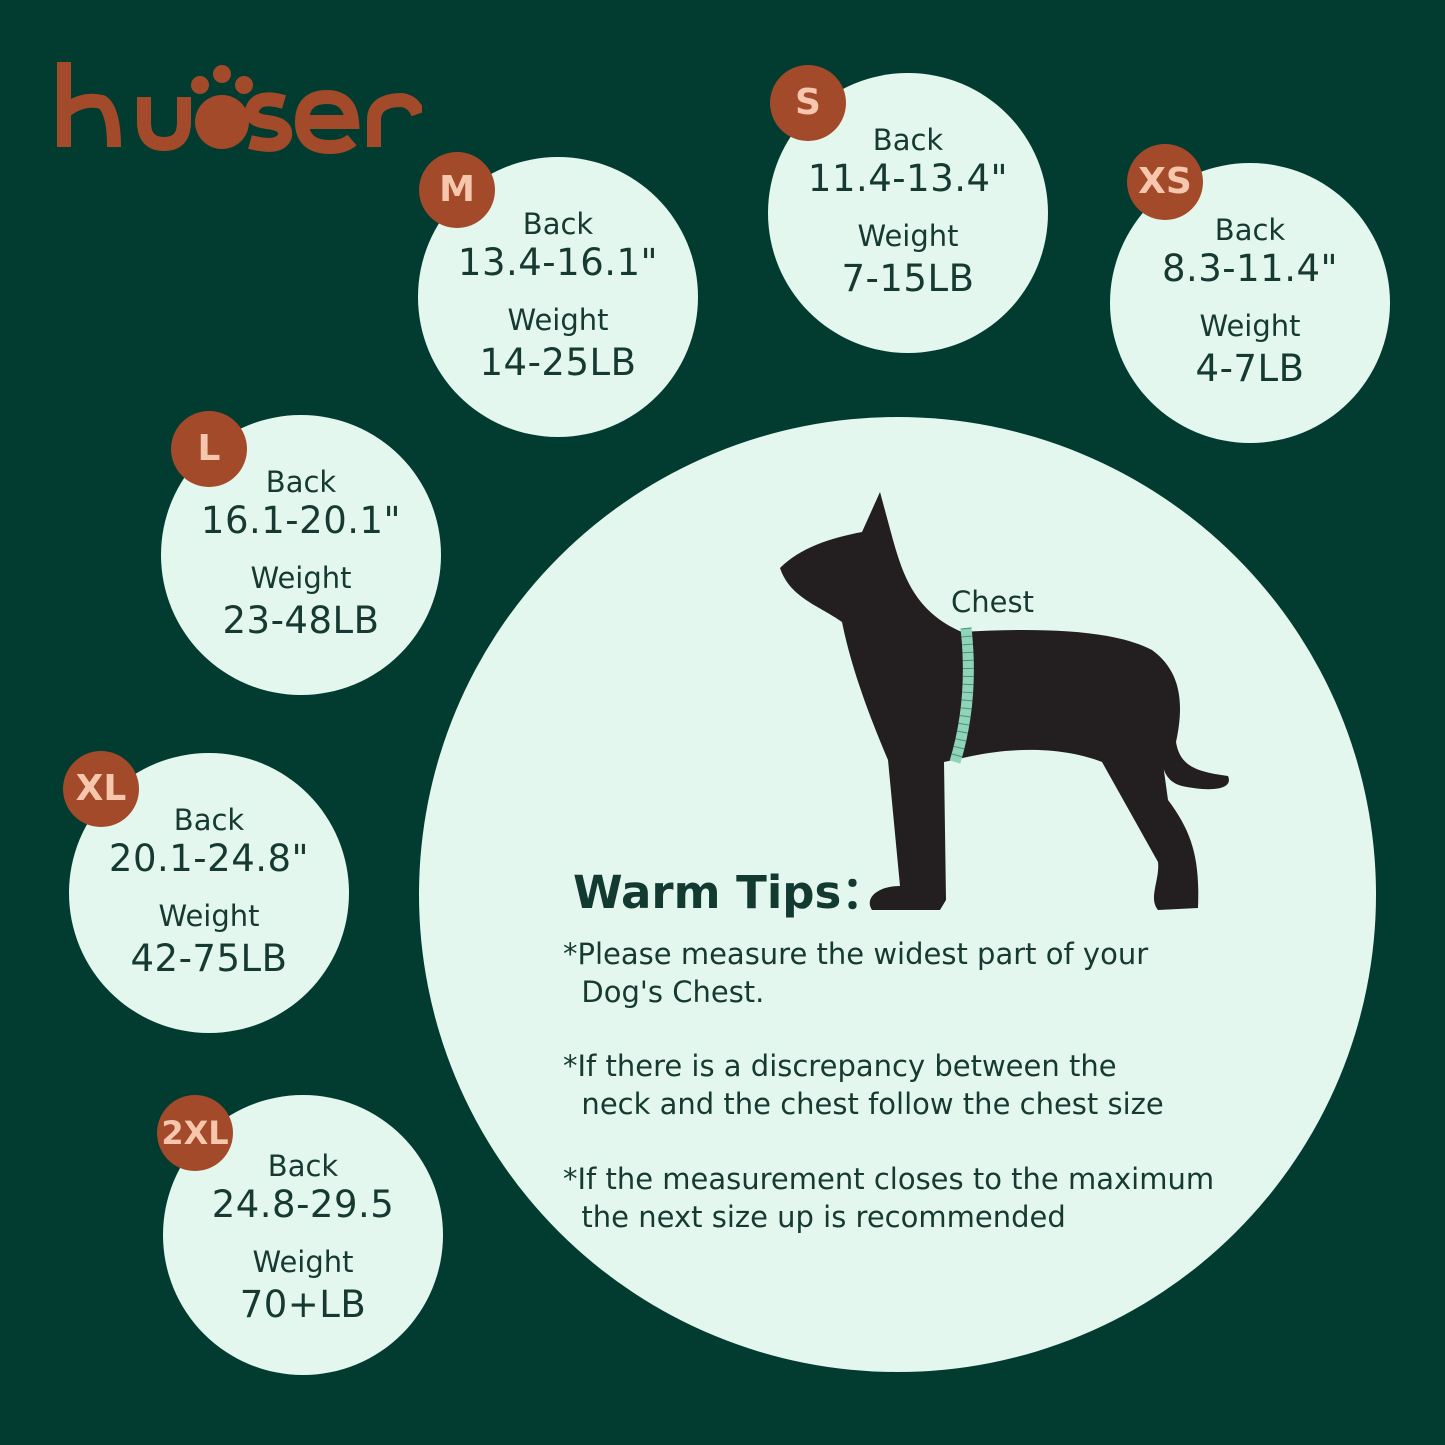 The image size is (1445, 1445). Describe the element at coordinates (209, 858) in the screenshot. I see `back-value: 20.1-24.8"` at that location.